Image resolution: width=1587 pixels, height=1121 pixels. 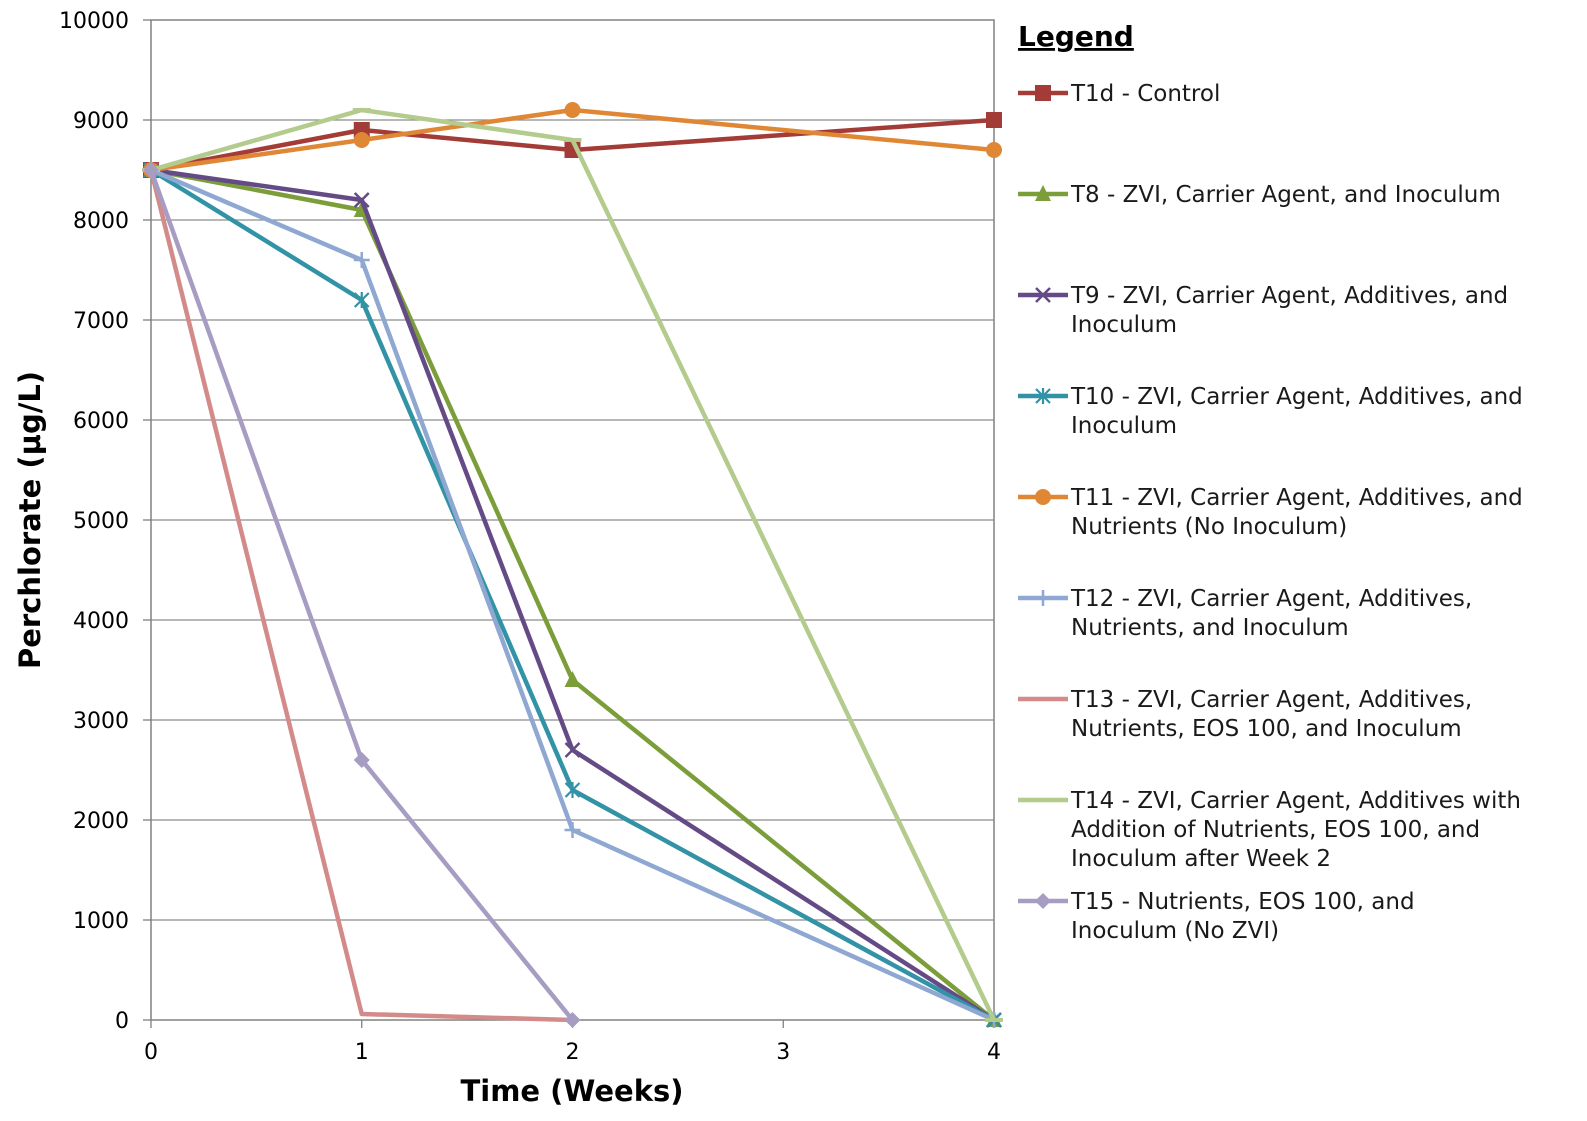 What do you see at coordinates (571, 1091) in the screenshot?
I see `x-axis-title: Time (Weeks)` at bounding box center [571, 1091].